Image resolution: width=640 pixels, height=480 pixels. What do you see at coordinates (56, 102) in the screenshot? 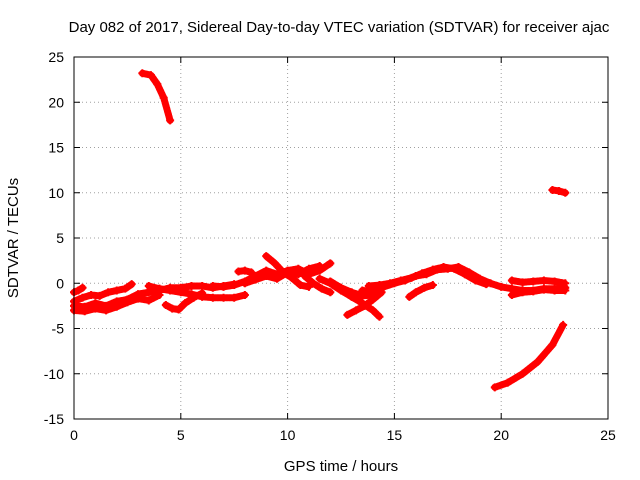
I see `y-tick-label: 20` at bounding box center [56, 102].